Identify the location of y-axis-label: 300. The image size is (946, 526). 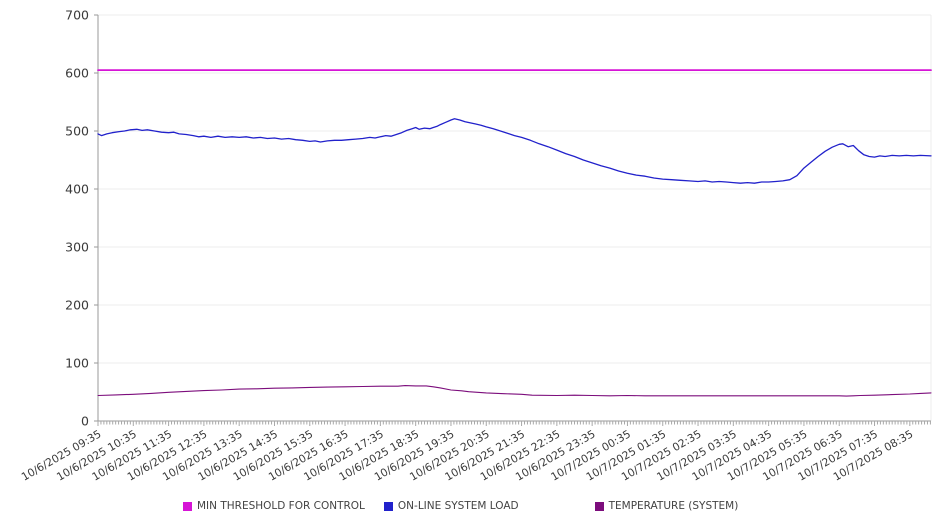
(77, 247).